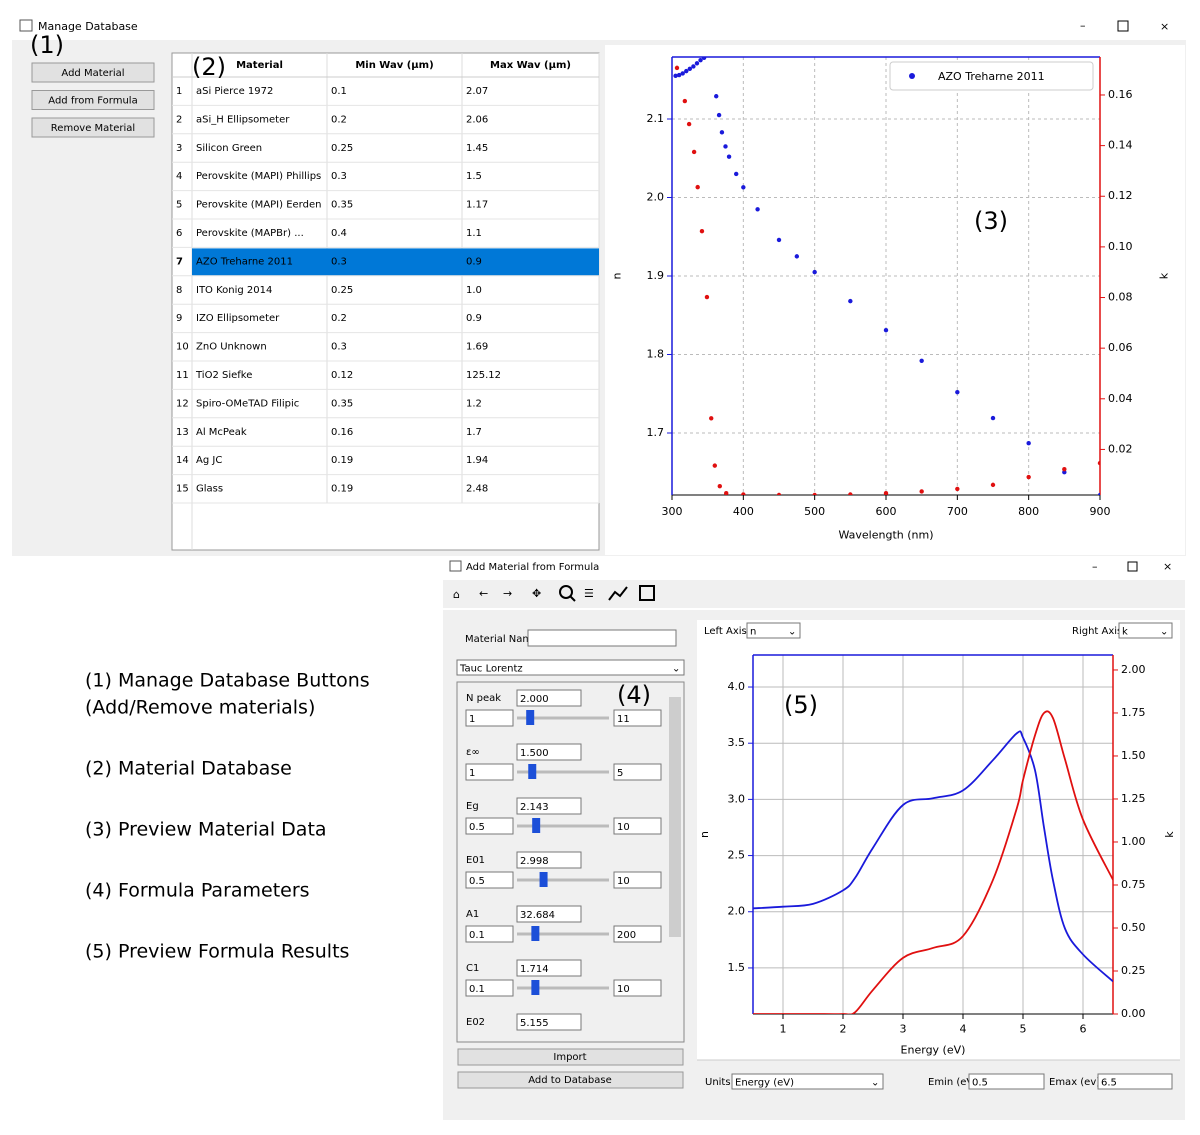 The image size is (1200, 1135). What do you see at coordinates (647, 593) in the screenshot?
I see `save-button` at bounding box center [647, 593].